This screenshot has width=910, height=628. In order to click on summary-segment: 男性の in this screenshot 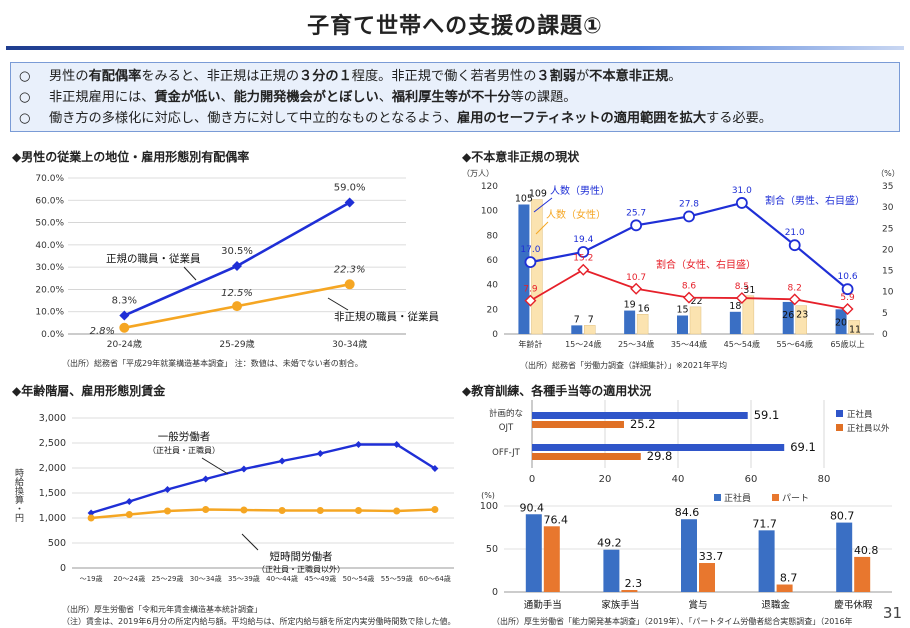, I will do `click(69, 76)`.